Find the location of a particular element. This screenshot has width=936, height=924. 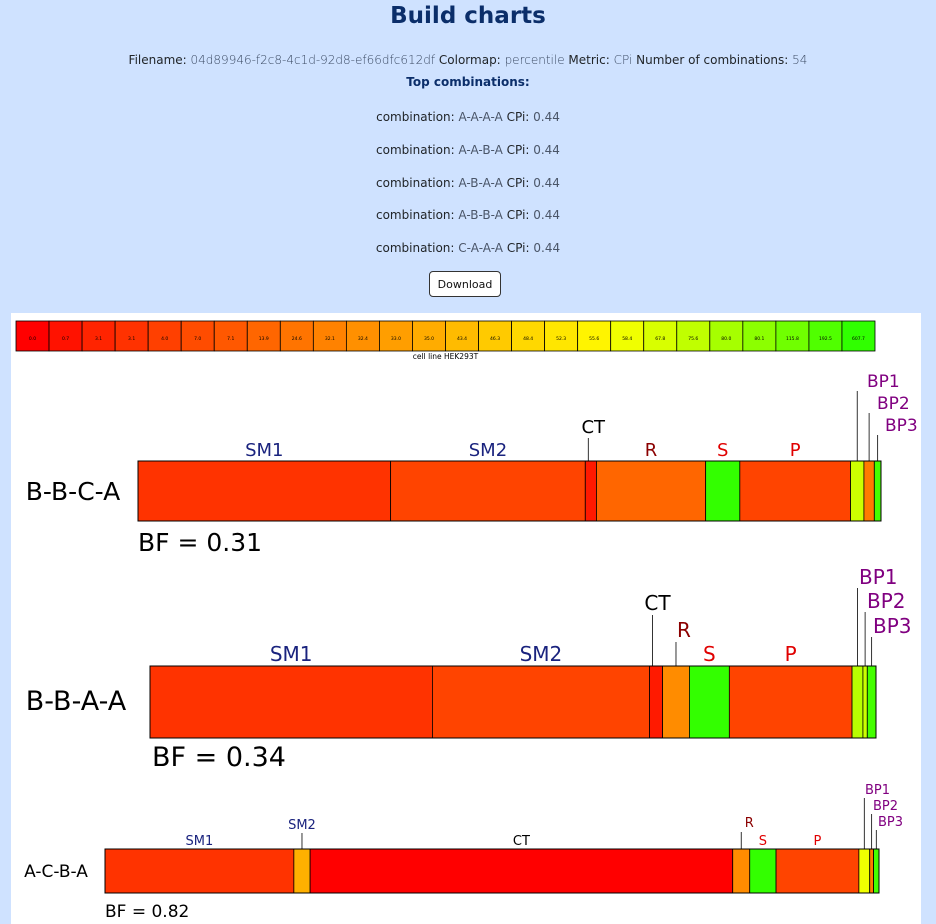

segment-label-s: S is located at coordinates (763, 841).